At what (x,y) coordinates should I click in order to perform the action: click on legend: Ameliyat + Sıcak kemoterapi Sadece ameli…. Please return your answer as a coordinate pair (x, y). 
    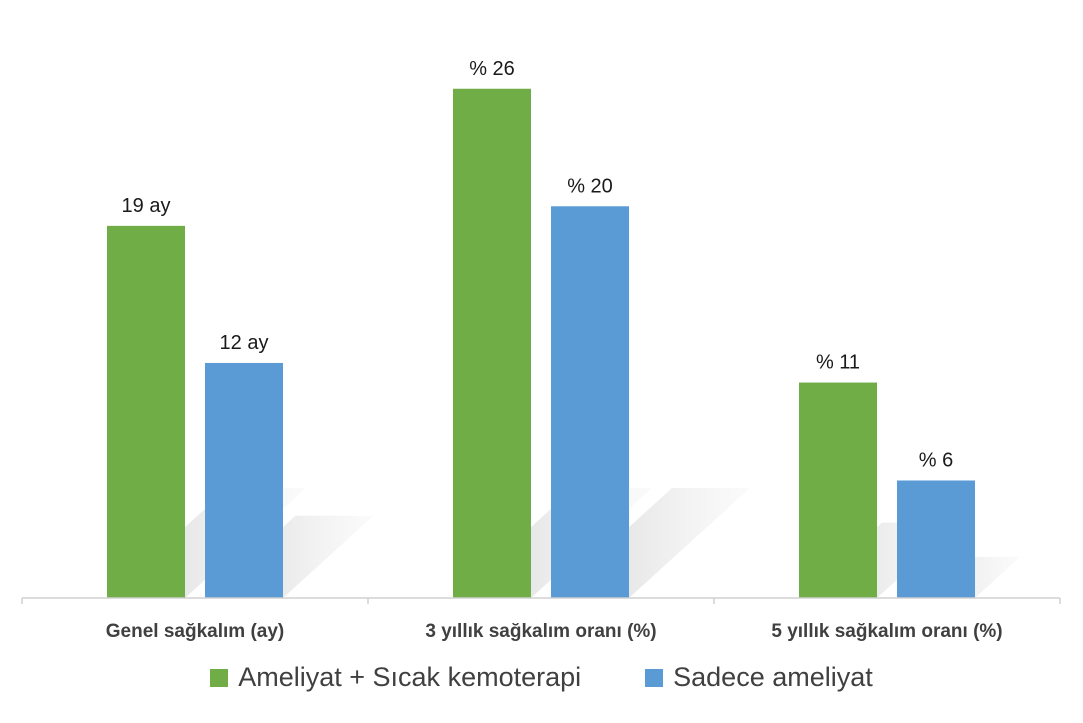
    Looking at the image, I should click on (541, 677).